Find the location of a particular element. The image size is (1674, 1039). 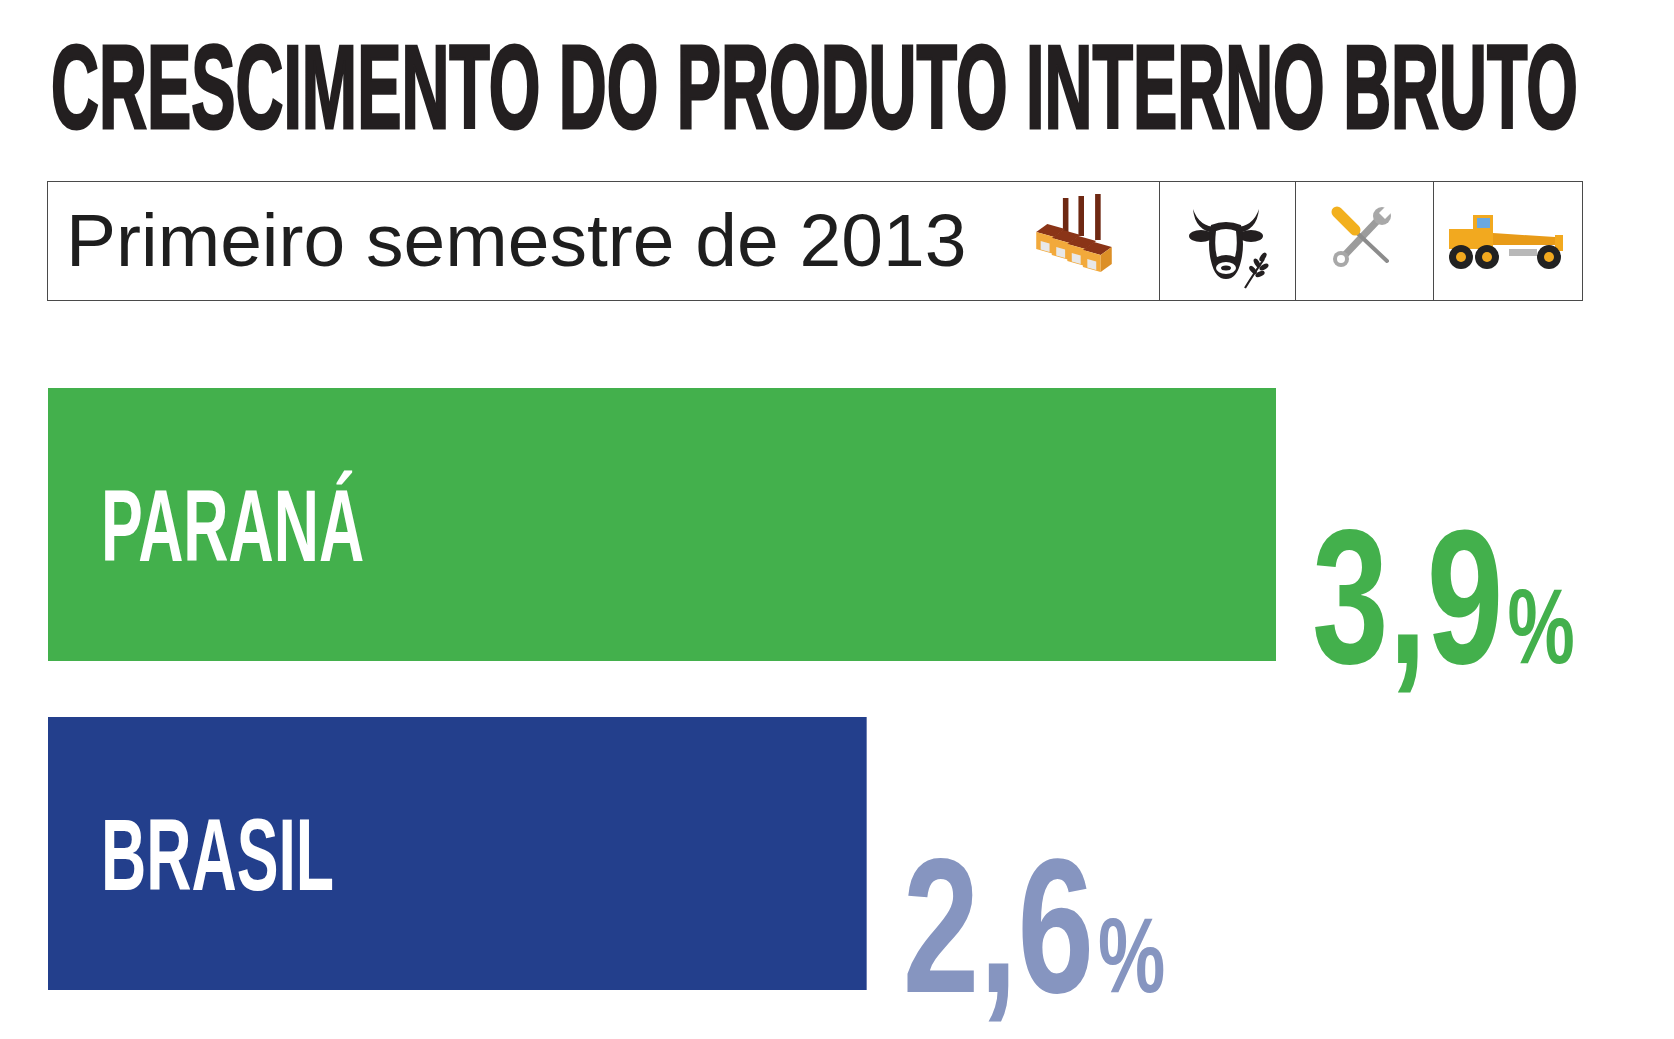

y-tick-label: BRASIL is located at coordinates (218, 855).